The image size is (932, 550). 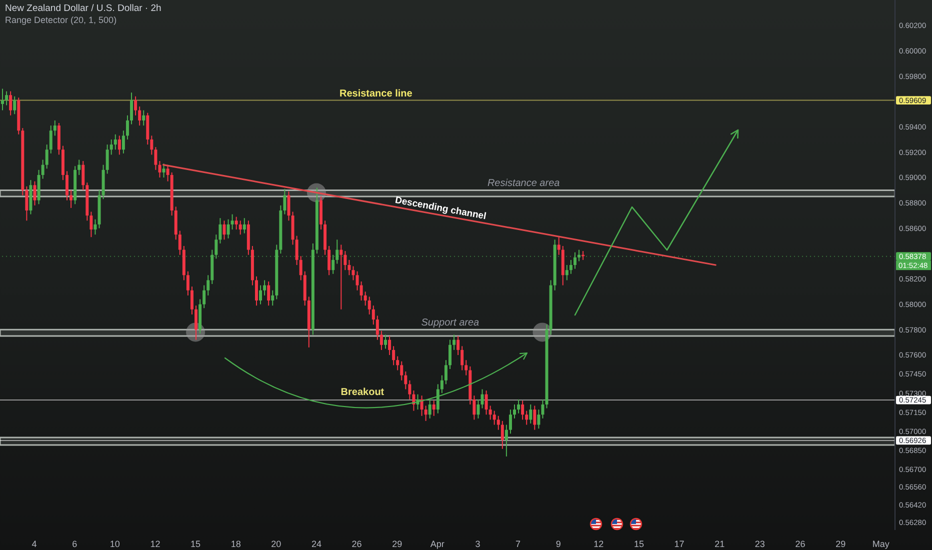 What do you see at coordinates (759, 544) in the screenshot?
I see `x-tick-label: 23` at bounding box center [759, 544].